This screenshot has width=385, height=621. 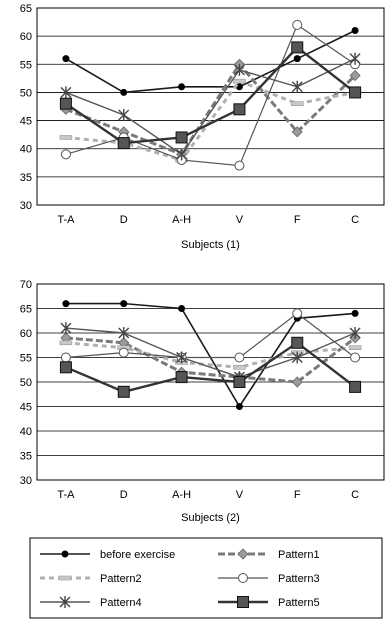 I want to click on legend-frame, so click(x=206, y=578).